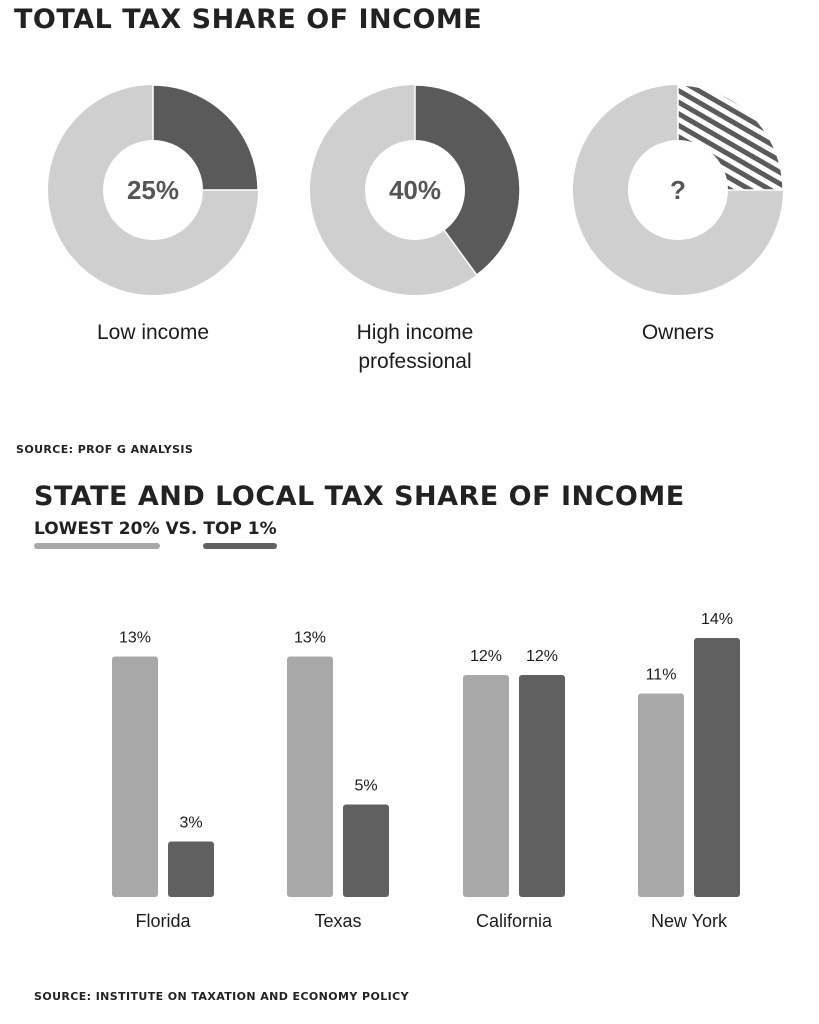 The image size is (819, 1024). I want to click on category-label-california: California, so click(514, 921).